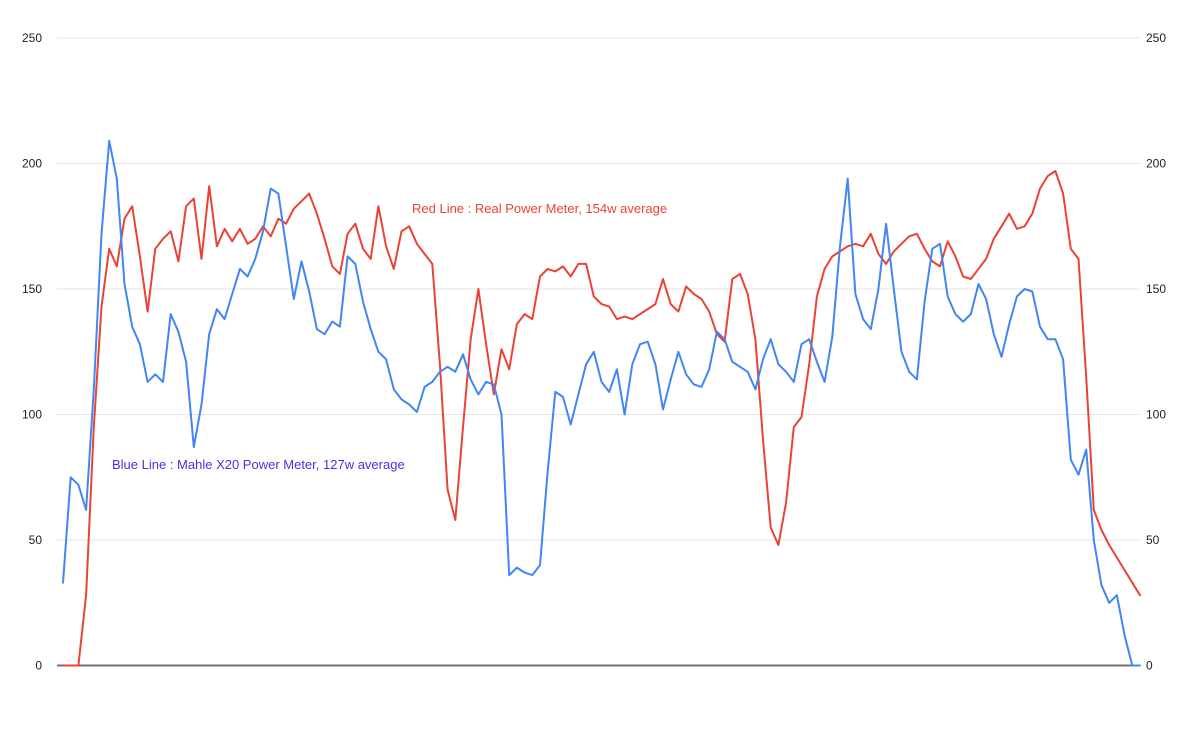  Describe the element at coordinates (1156, 289) in the screenshot. I see `y-axis-right-label-150: 150` at that location.